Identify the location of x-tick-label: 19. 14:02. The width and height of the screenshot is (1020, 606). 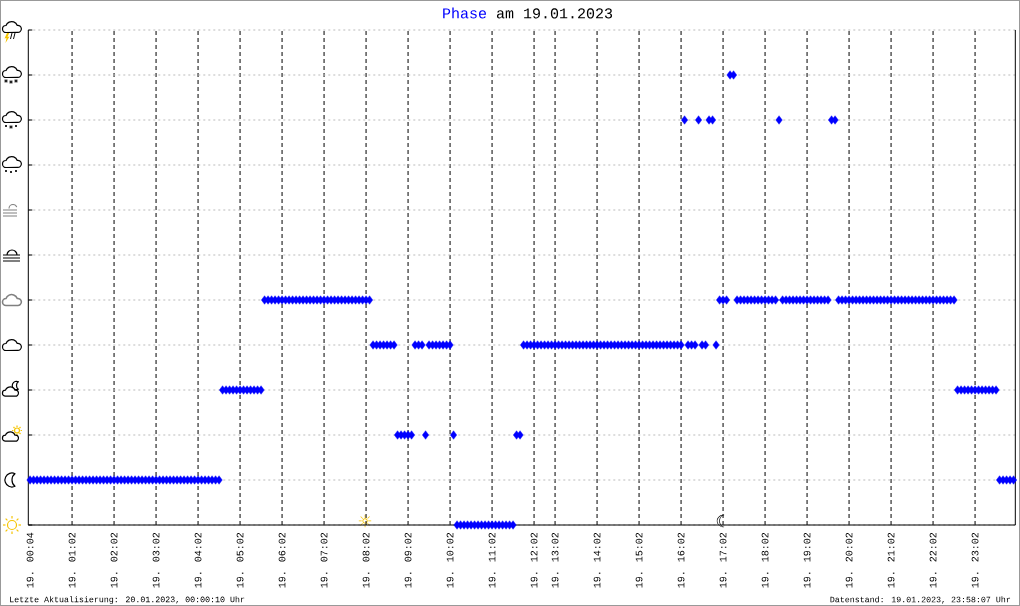
(597, 560).